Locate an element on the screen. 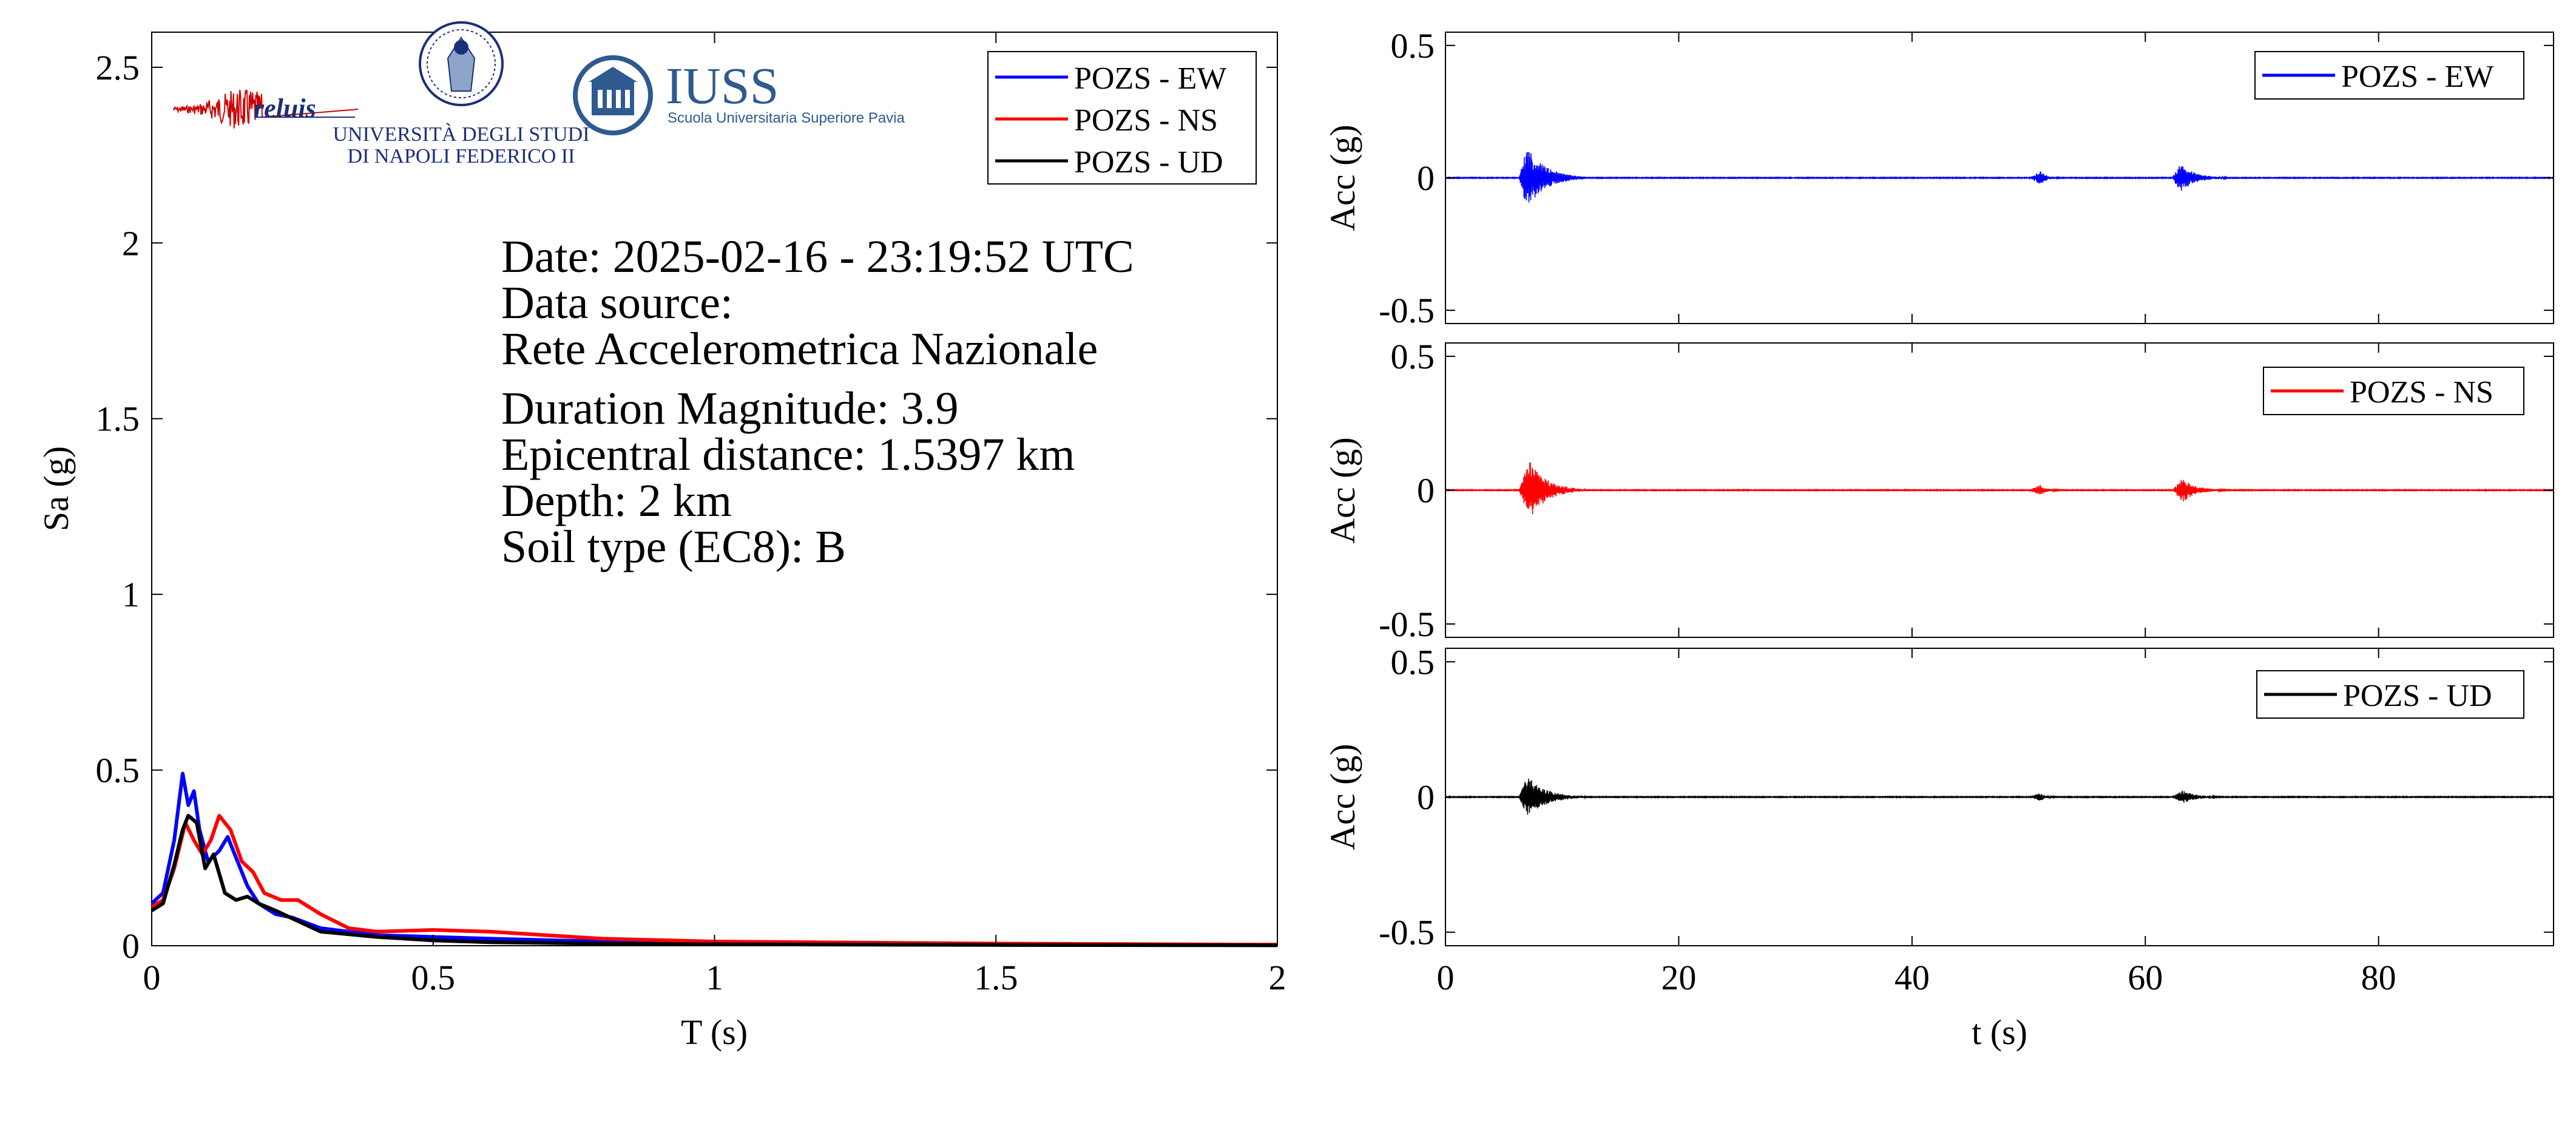 This screenshot has height=1126, width=2576. y-tick-label: 2 is located at coordinates (131, 243).